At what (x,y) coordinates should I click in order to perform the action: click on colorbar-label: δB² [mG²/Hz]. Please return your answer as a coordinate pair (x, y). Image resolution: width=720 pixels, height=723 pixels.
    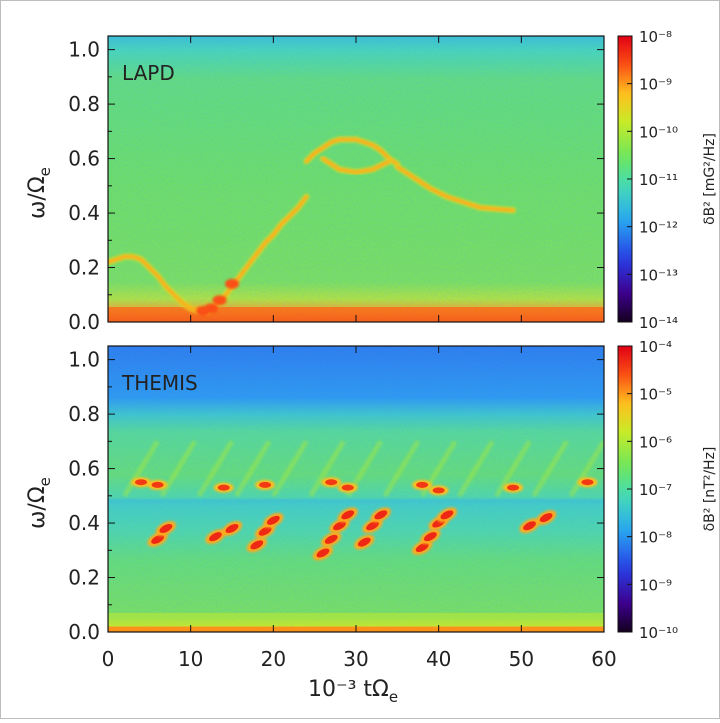
    Looking at the image, I should click on (710, 179).